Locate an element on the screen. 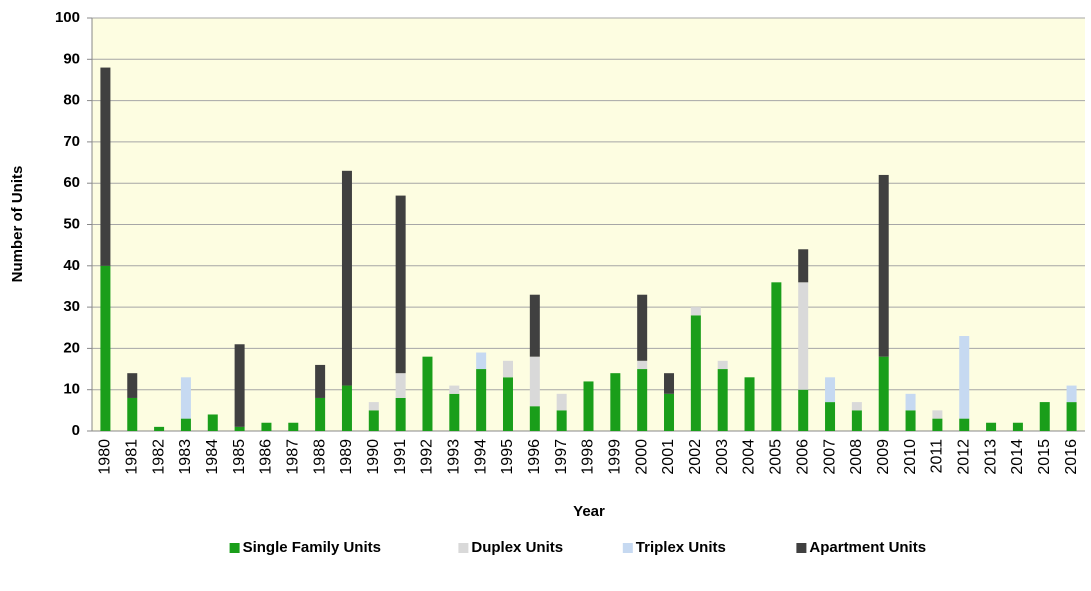  x-tick-label: 1996 is located at coordinates (534, 457).